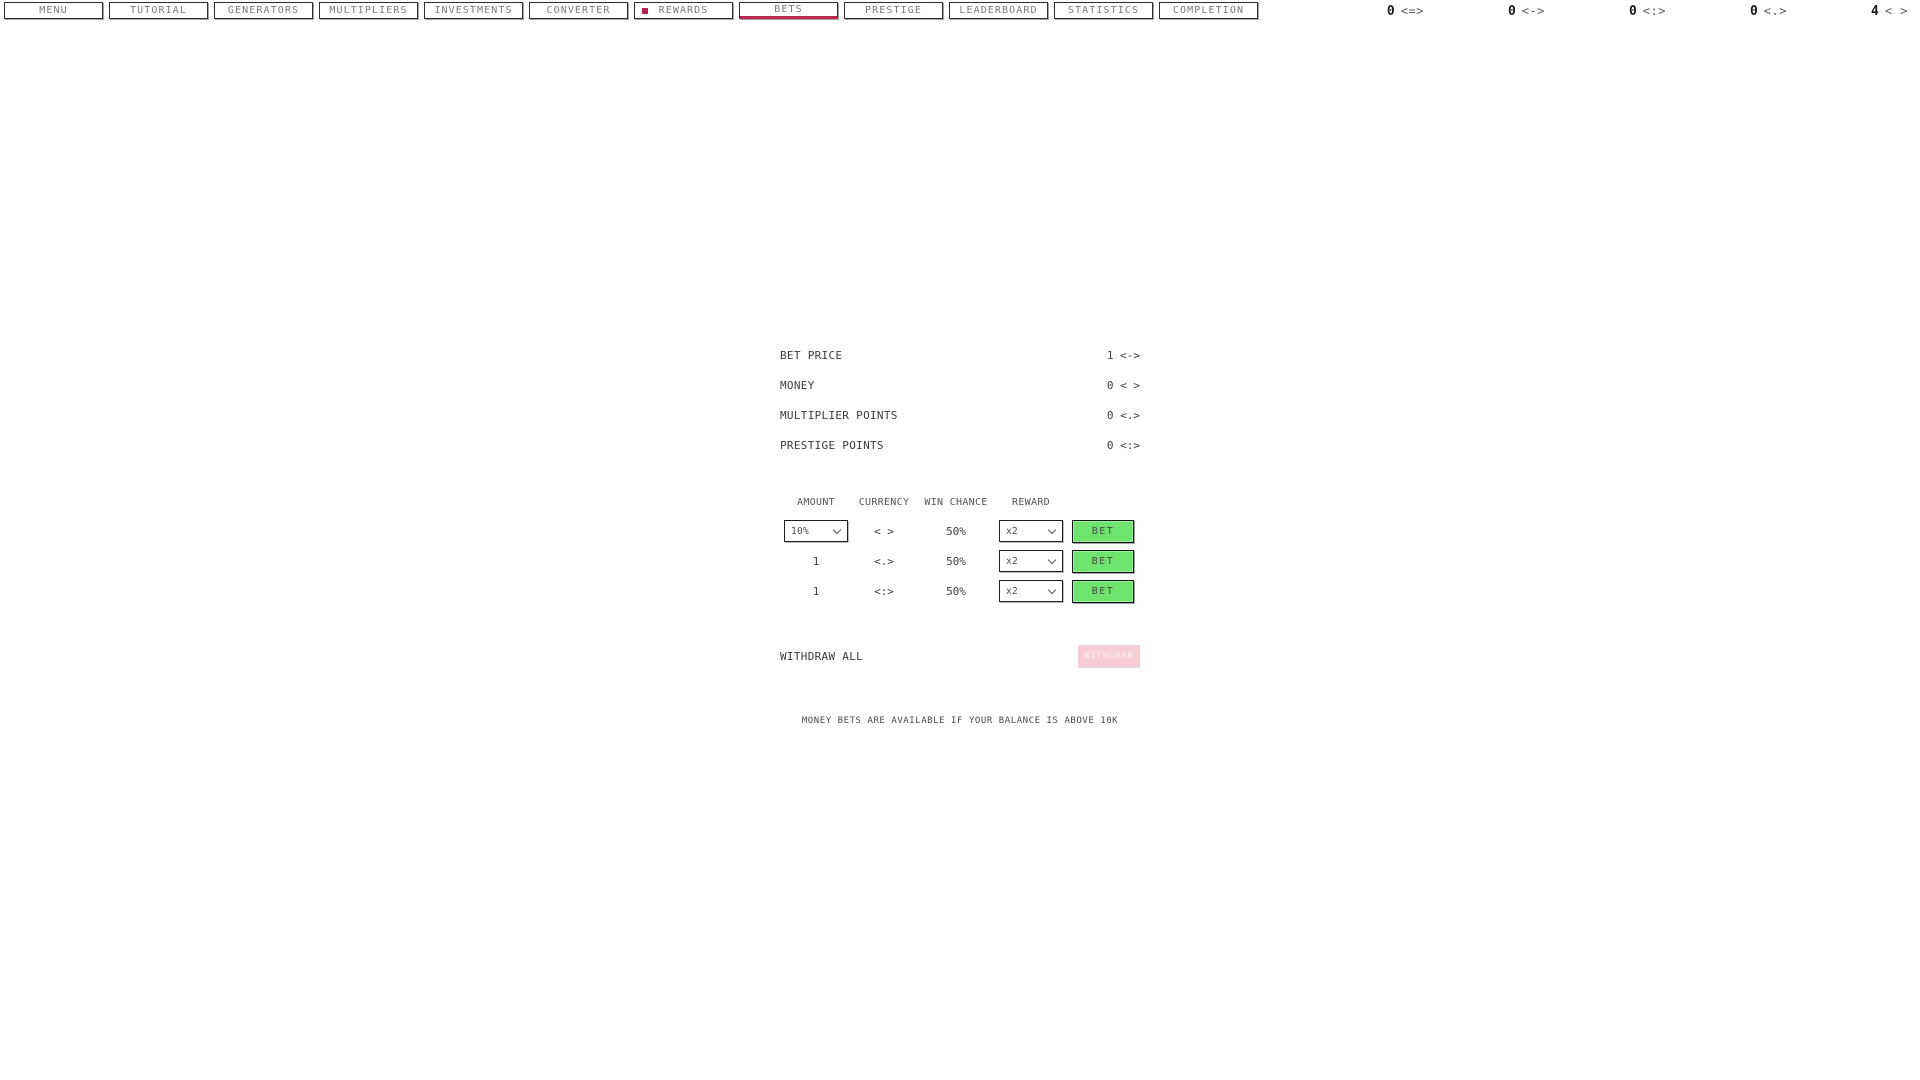 Image resolution: width=1920 pixels, height=1080 pixels. What do you see at coordinates (1109, 656) in the screenshot?
I see `withdraw-all-button: WITHDRAW` at bounding box center [1109, 656].